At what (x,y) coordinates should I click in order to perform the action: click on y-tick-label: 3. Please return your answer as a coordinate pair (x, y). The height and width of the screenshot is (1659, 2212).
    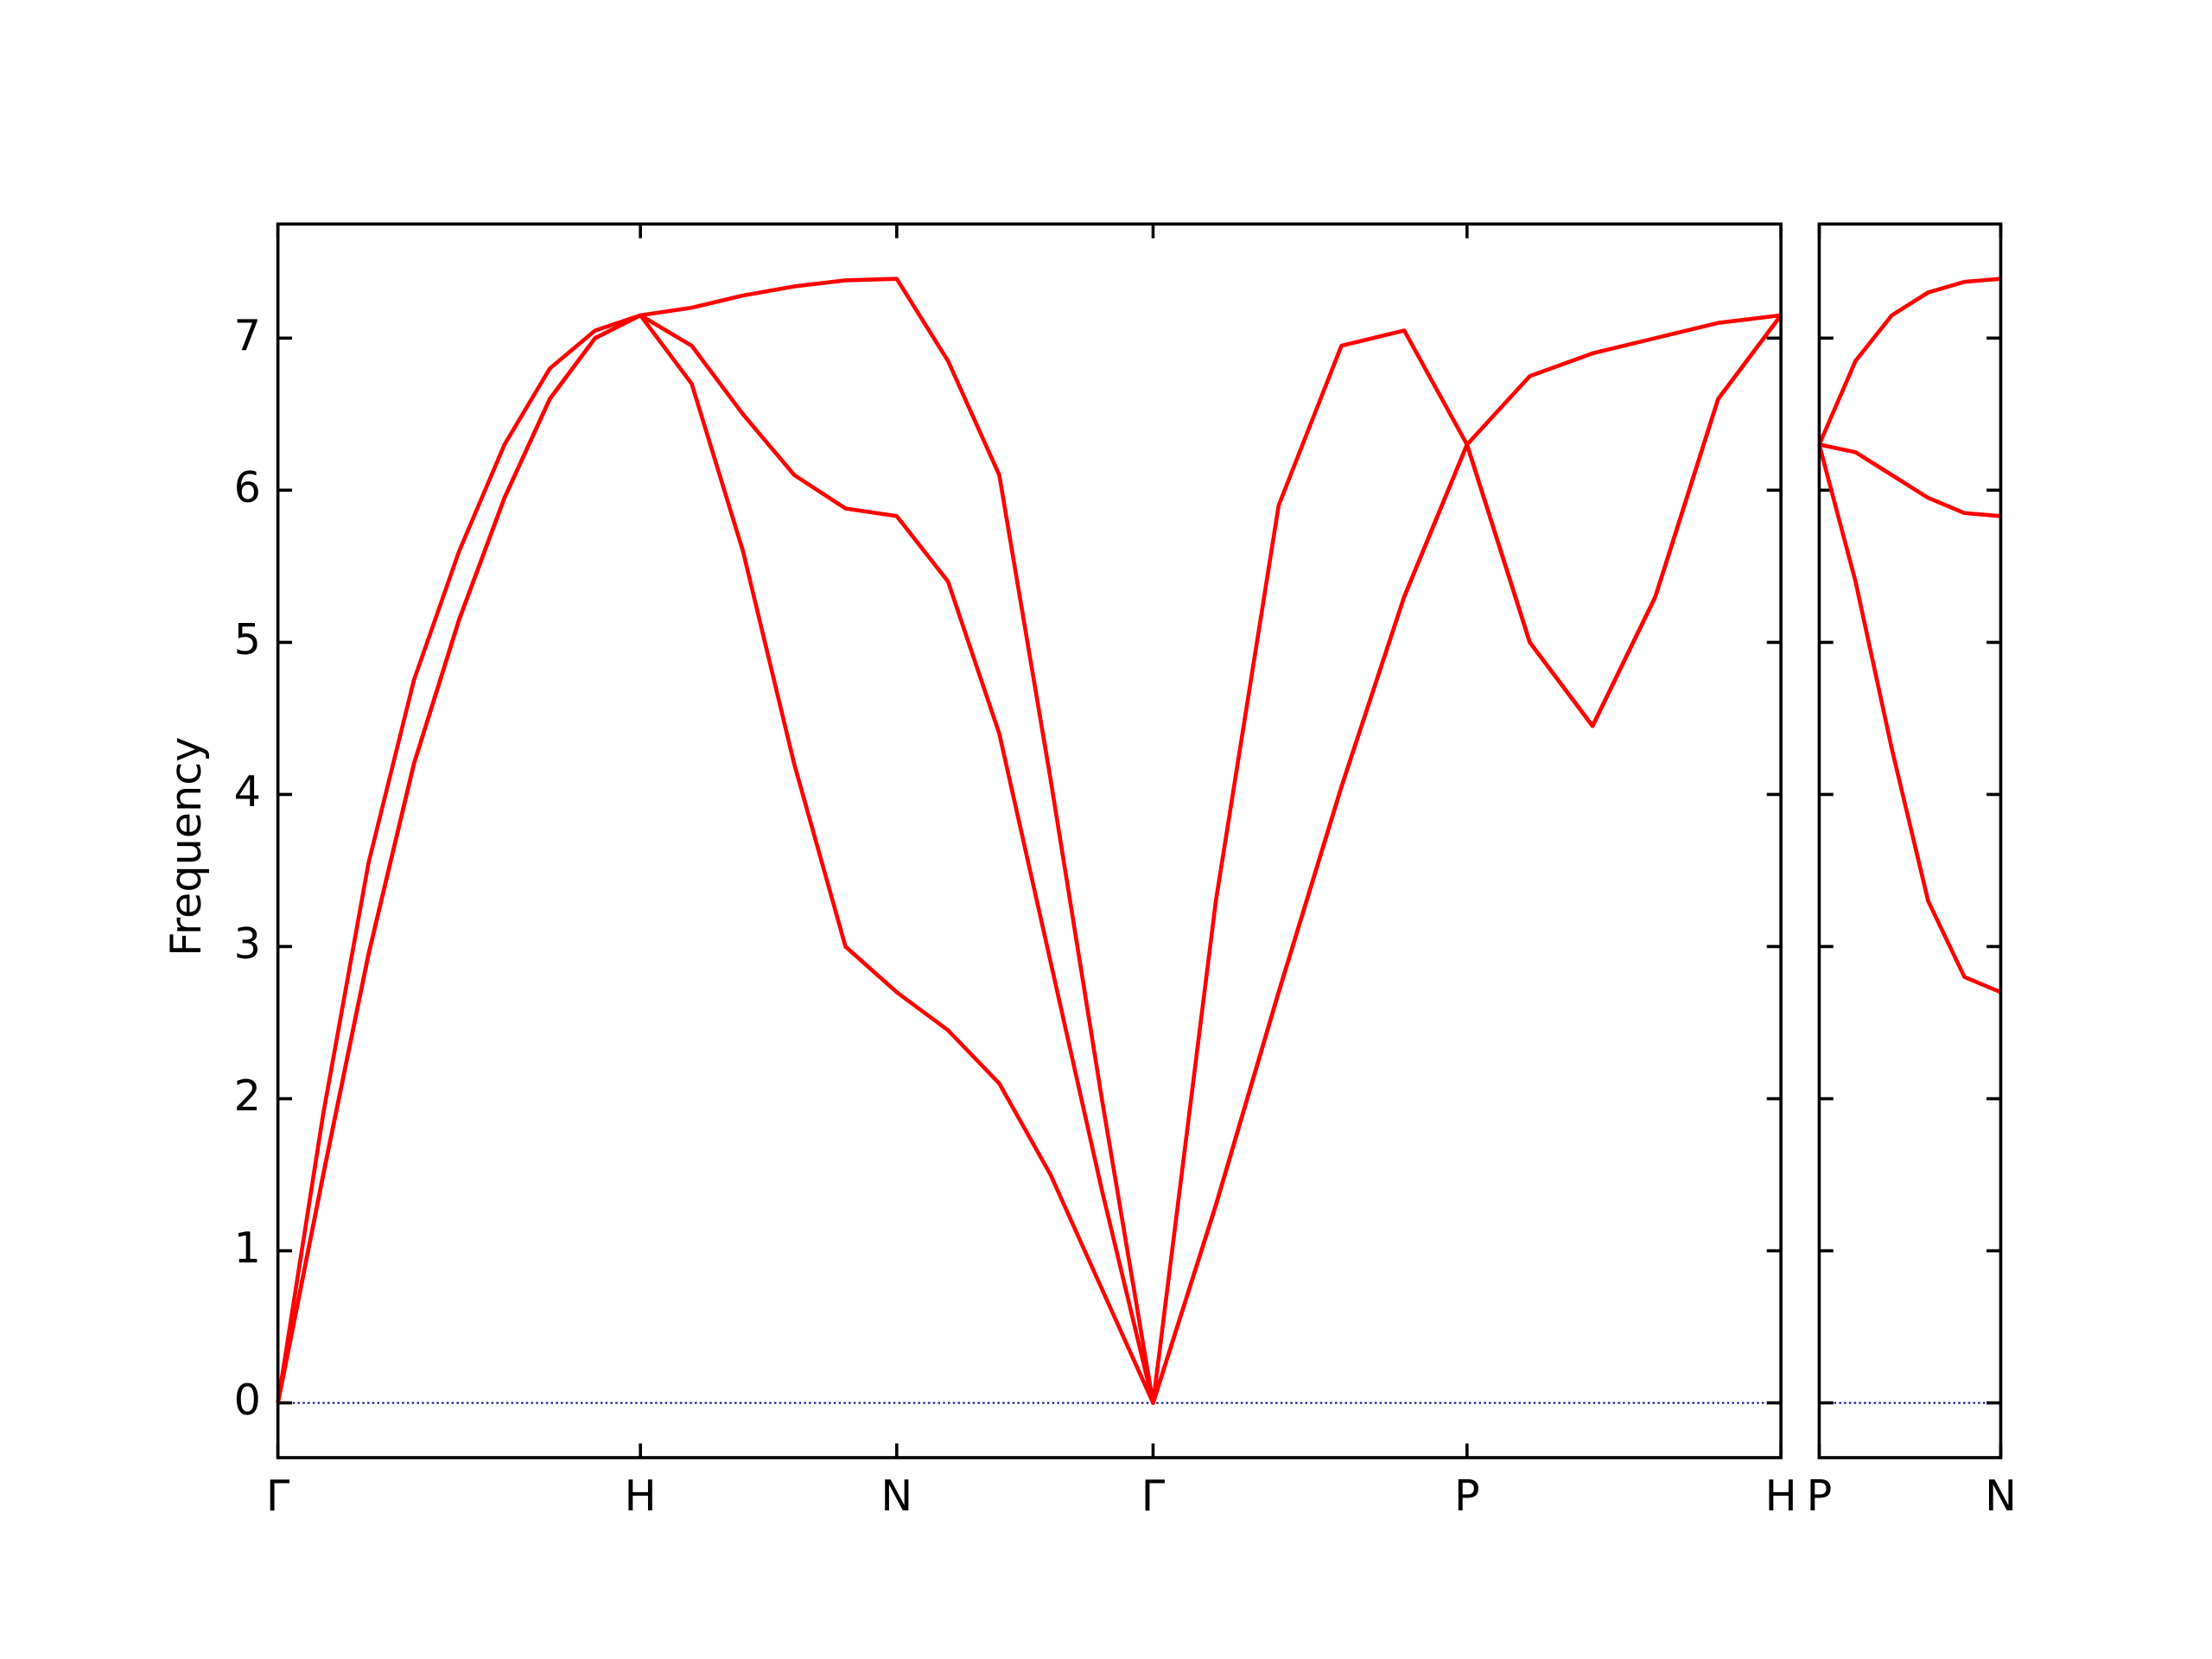
    Looking at the image, I should click on (247, 943).